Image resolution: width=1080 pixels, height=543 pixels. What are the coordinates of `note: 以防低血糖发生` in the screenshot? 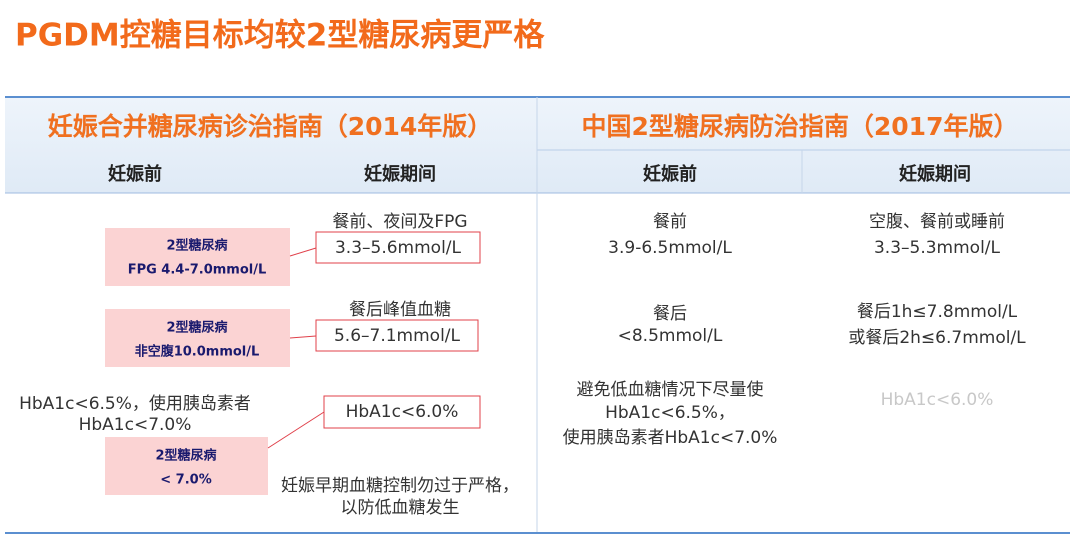 It's located at (400, 508).